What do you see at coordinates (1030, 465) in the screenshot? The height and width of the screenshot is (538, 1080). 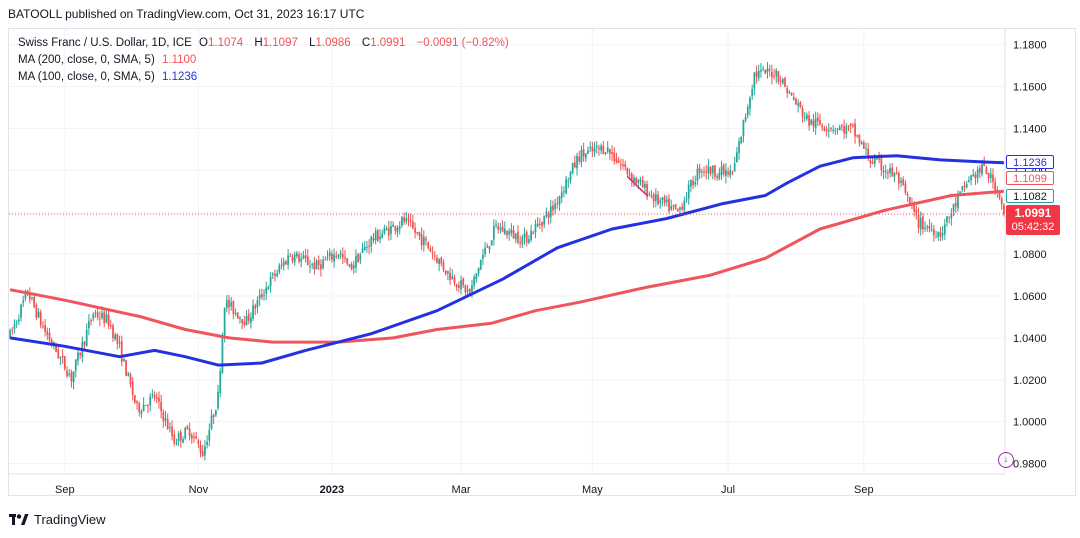 I see `price-tick-label: 0.9800` at bounding box center [1030, 465].